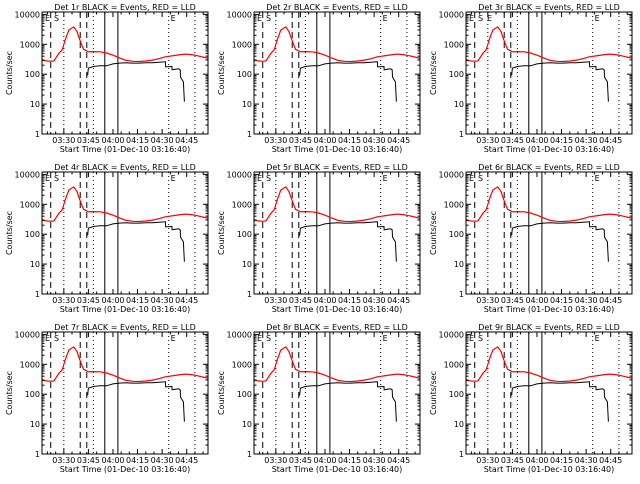  What do you see at coordinates (549, 327) in the screenshot?
I see `panel-title: Det 9r BLACK = Events, RED = LLD` at bounding box center [549, 327].